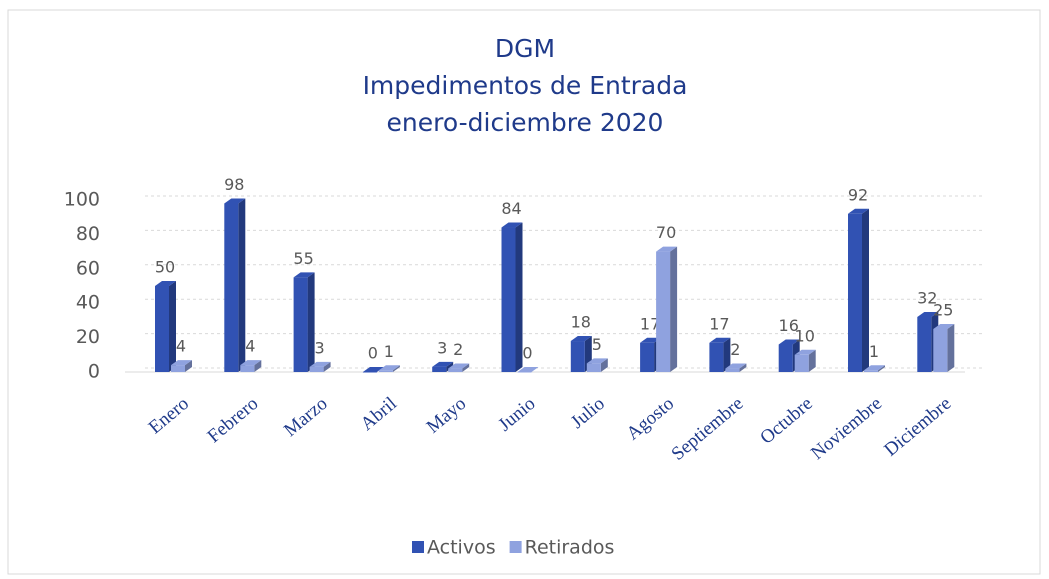  Describe the element at coordinates (570, 548) in the screenshot. I see `legend-label: Retirados` at that location.